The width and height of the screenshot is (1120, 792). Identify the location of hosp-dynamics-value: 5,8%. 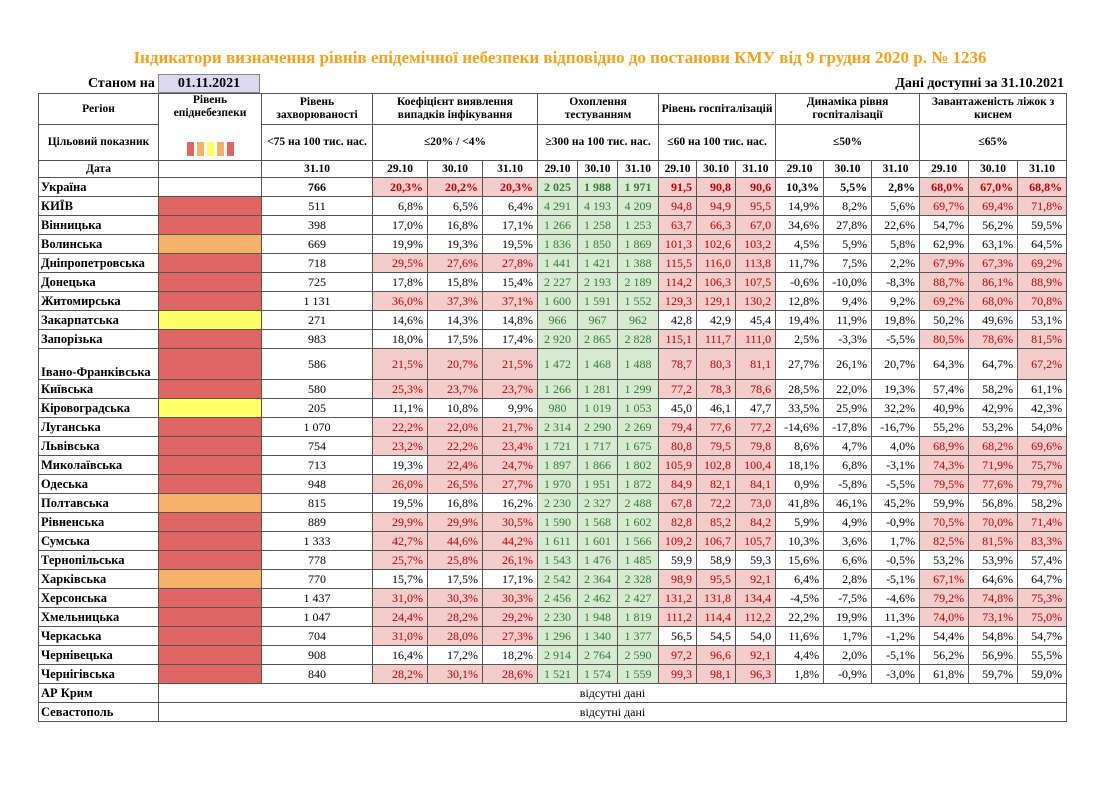
(896, 244).